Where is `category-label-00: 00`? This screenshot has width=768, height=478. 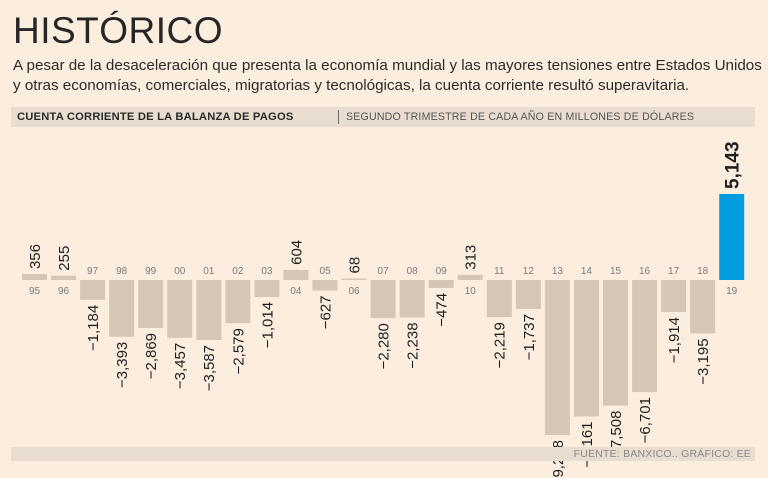
category-label-00: 00 is located at coordinates (180, 271).